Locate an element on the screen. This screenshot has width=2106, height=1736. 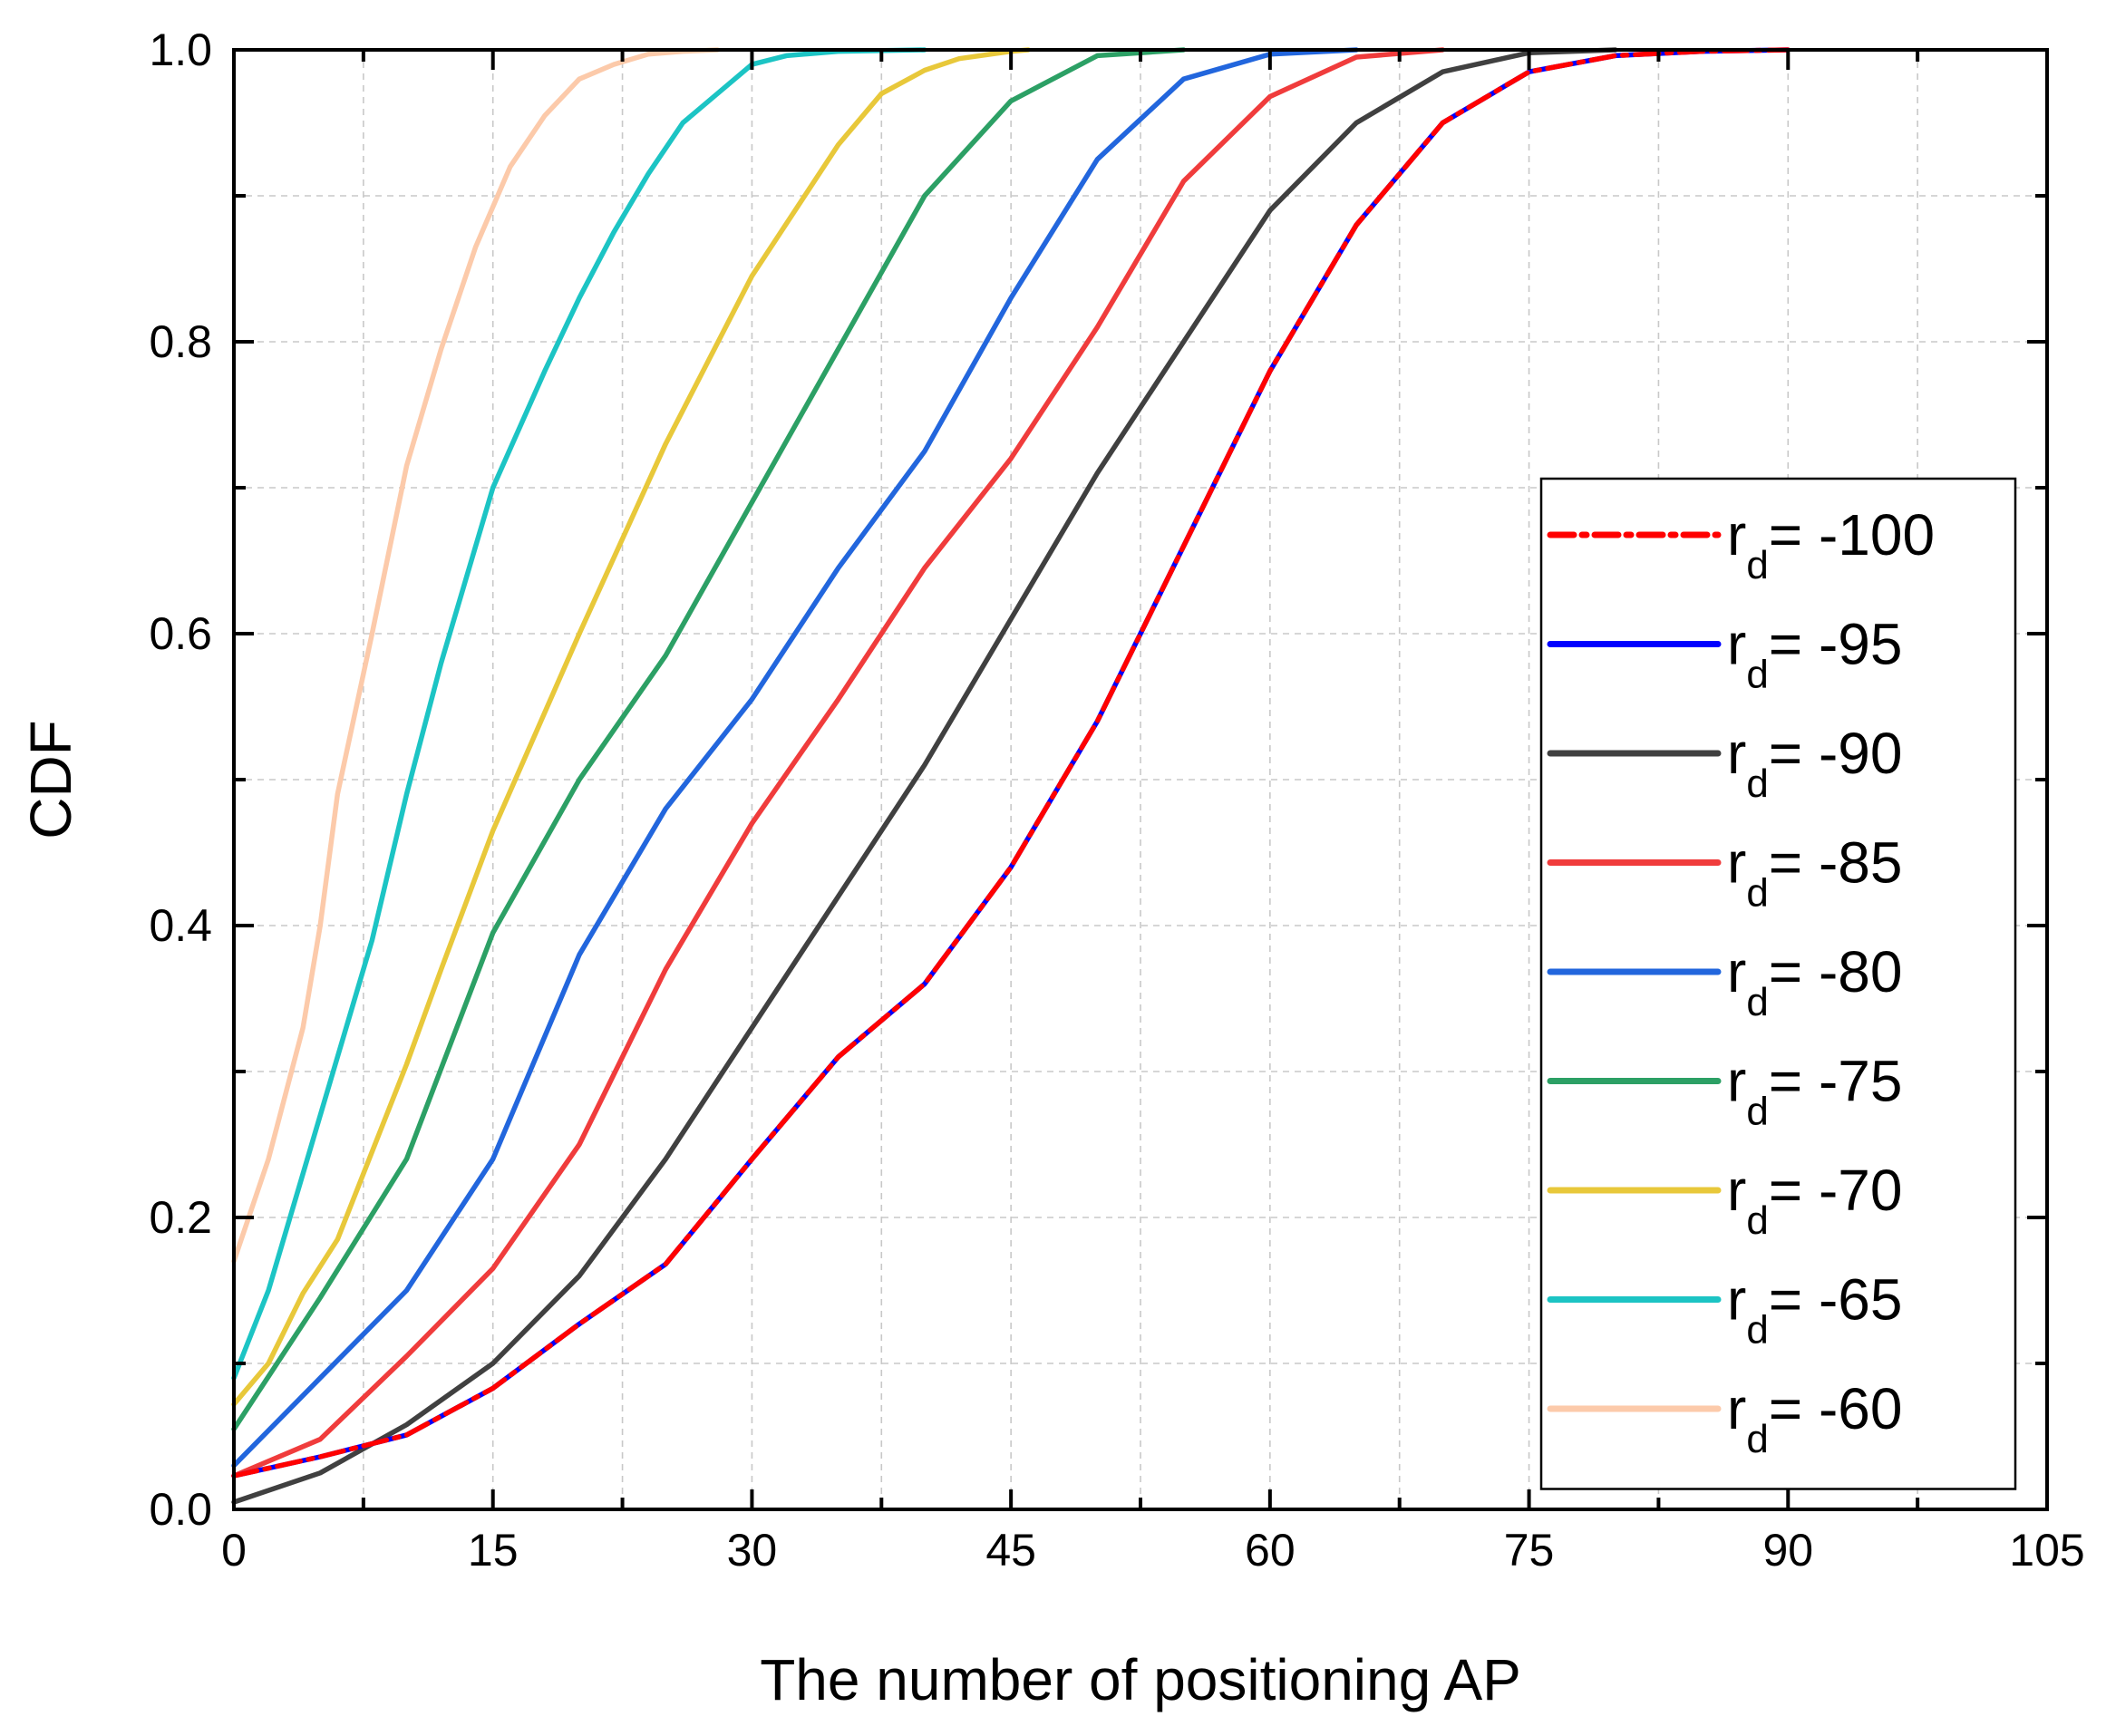
legend-label: rd= -100 is located at coordinates (1831, 544).